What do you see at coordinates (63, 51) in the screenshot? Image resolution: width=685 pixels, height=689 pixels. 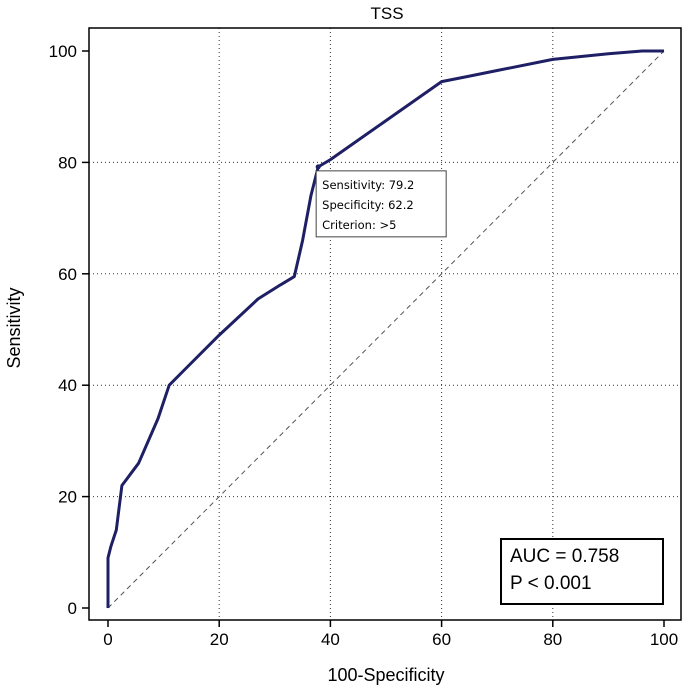 I see `y-tick-label: 100` at bounding box center [63, 51].